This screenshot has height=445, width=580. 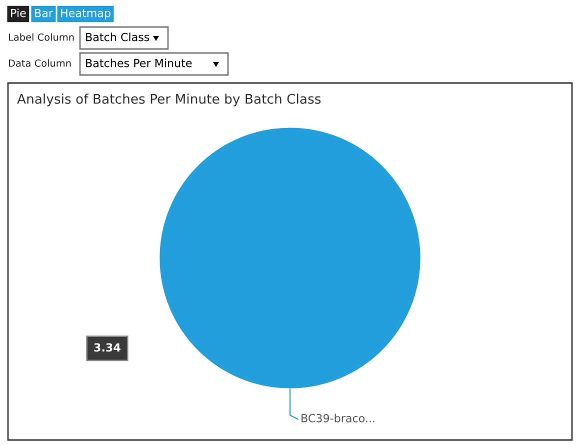 I want to click on text: Data Column, so click(x=39, y=63).